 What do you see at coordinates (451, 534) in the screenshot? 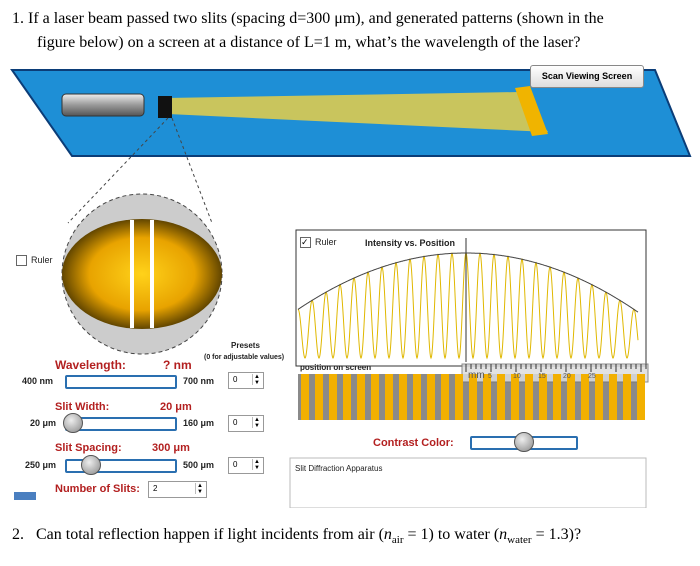
I see `text: = 1) to water (` at bounding box center [451, 534].